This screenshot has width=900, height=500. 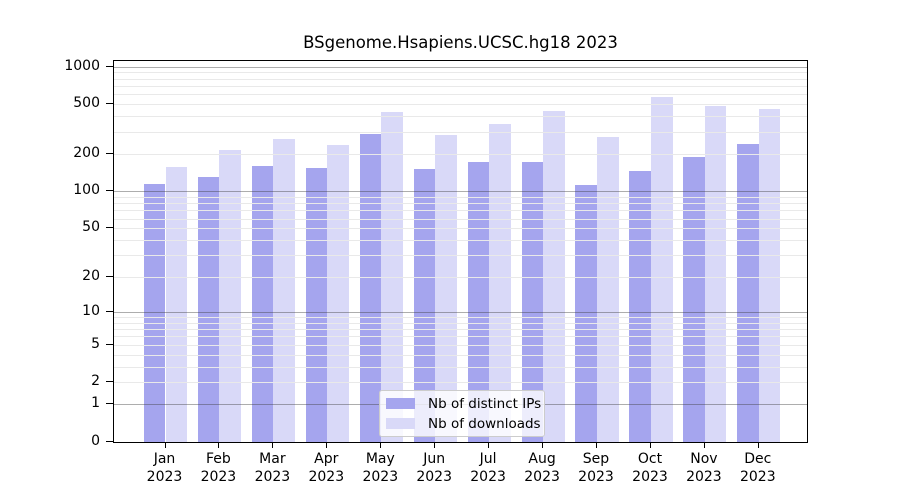 What do you see at coordinates (596, 445) in the screenshot?
I see `x-tick-sep` at bounding box center [596, 445].